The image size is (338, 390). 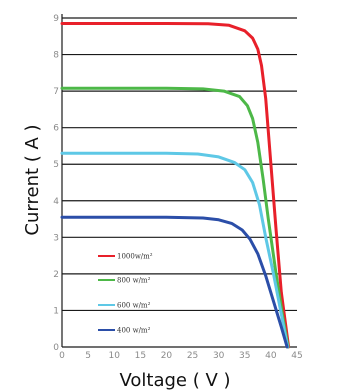 What do you see at coordinates (219, 356) in the screenshot?
I see `x-tick-label: 30` at bounding box center [219, 356].